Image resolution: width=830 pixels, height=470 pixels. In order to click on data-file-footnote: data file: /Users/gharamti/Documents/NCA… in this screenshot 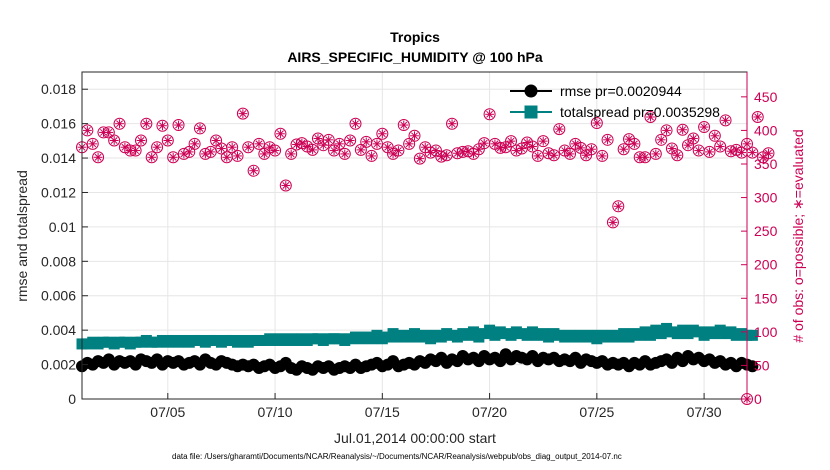, I will do `click(397, 456)`.